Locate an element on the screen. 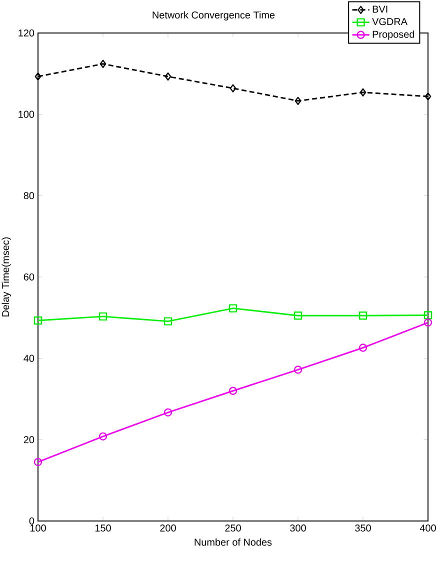 The height and width of the screenshot is (576, 442). y-tick-label: 120 is located at coordinates (26, 33).